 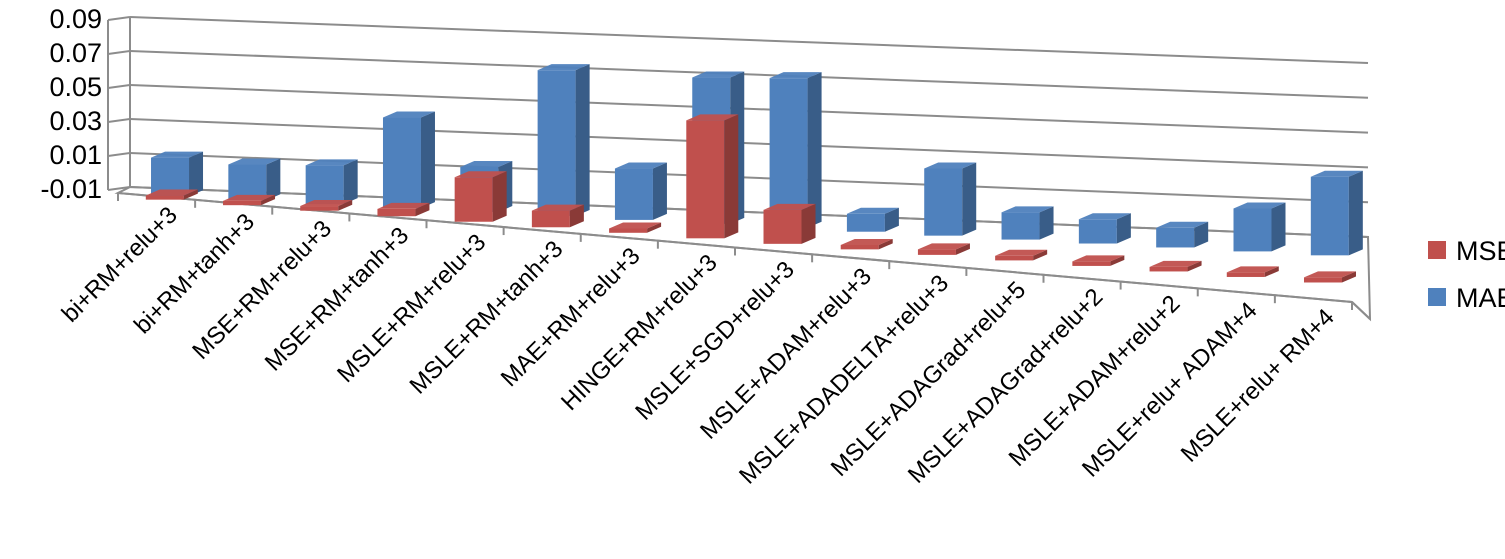 What do you see at coordinates (639, 332) in the screenshot?
I see `x-tick-label: HINGE+RM+relu+3` at bounding box center [639, 332].